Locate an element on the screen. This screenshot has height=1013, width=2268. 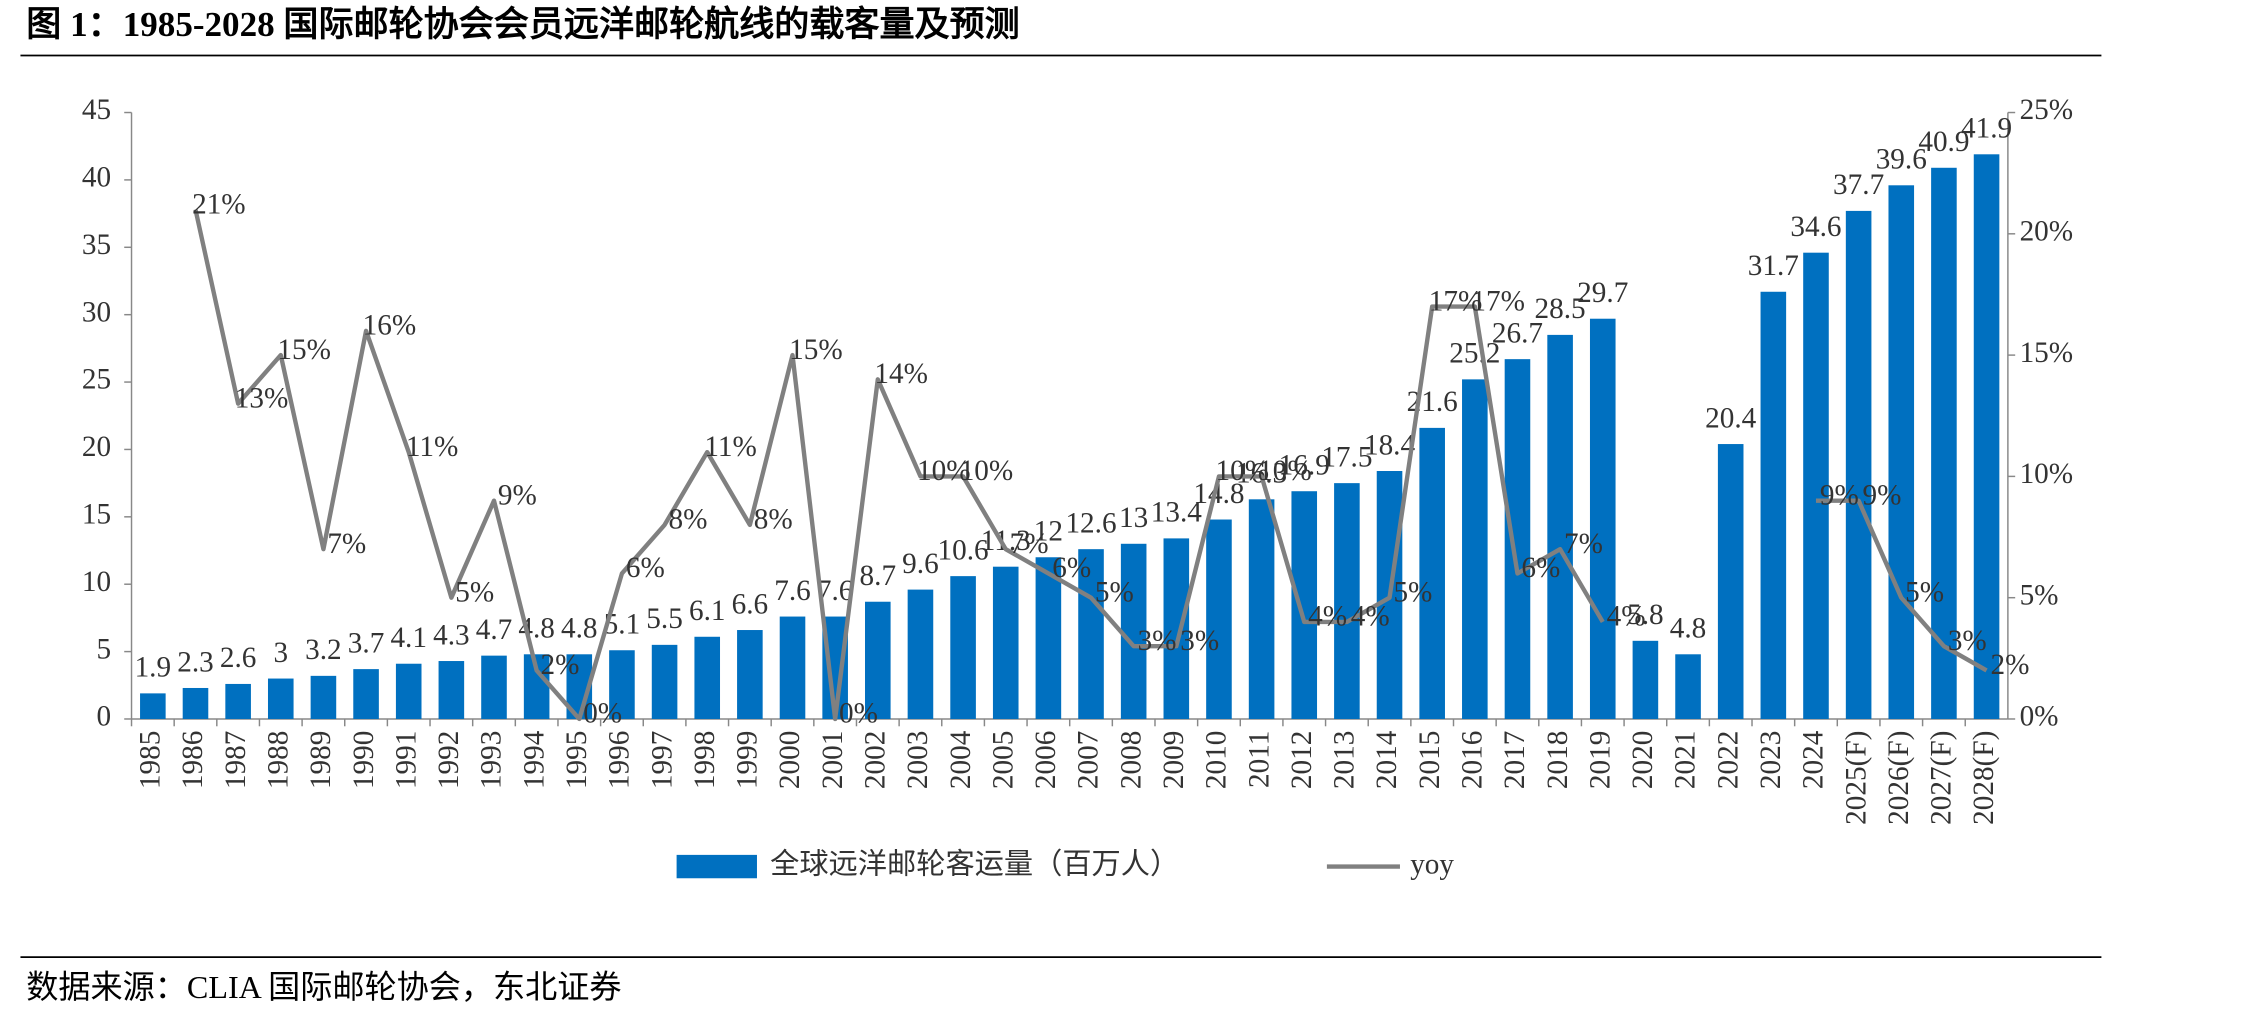
x-tick-label: 1996 is located at coordinates (620, 760).